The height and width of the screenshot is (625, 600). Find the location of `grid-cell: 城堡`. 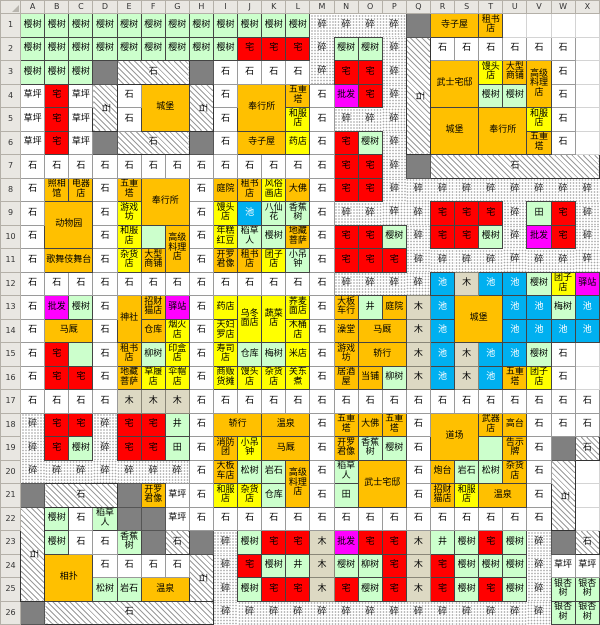

grid-cell: 城堡 is located at coordinates (454, 131).